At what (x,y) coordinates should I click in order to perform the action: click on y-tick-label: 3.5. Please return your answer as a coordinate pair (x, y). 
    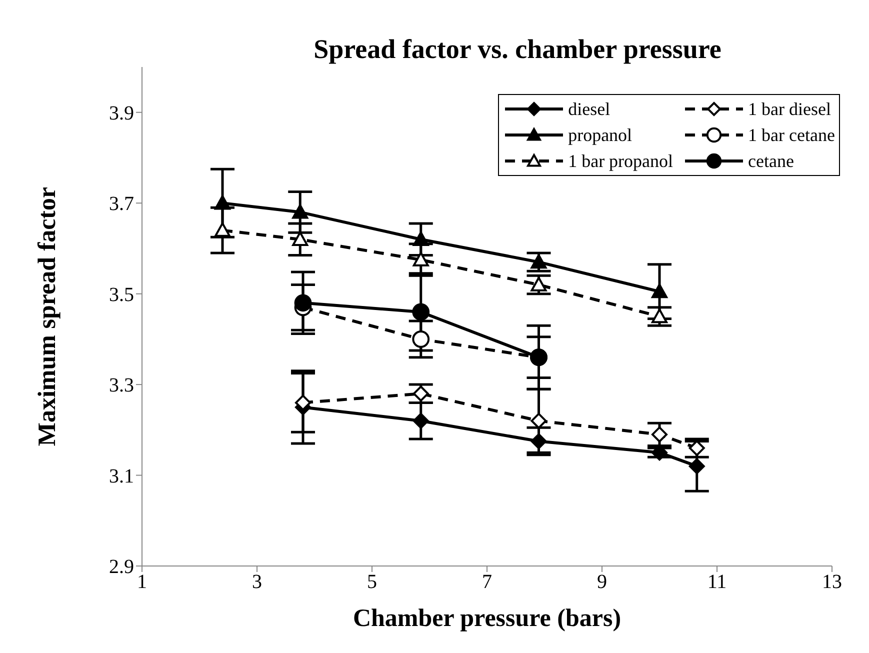
    Looking at the image, I should click on (121, 295).